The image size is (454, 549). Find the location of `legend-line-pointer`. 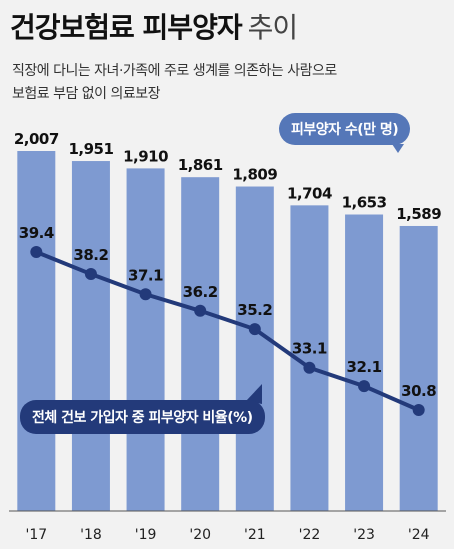

legend-line-pointer is located at coordinates (254, 394).